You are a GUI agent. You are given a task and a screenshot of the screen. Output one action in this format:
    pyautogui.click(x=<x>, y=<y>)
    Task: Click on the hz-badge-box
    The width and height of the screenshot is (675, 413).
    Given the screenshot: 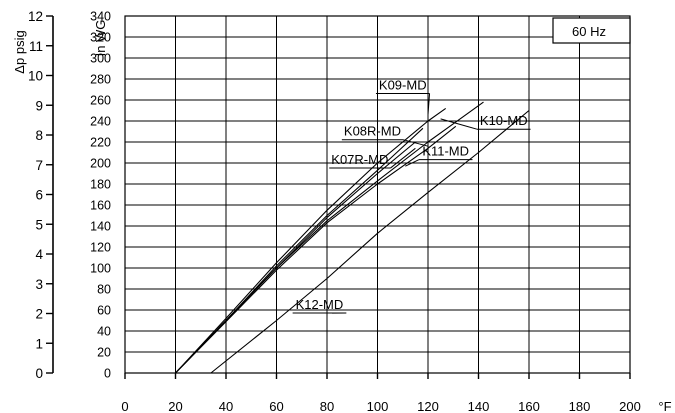 What is the action you would take?
    pyautogui.click(x=591, y=30)
    